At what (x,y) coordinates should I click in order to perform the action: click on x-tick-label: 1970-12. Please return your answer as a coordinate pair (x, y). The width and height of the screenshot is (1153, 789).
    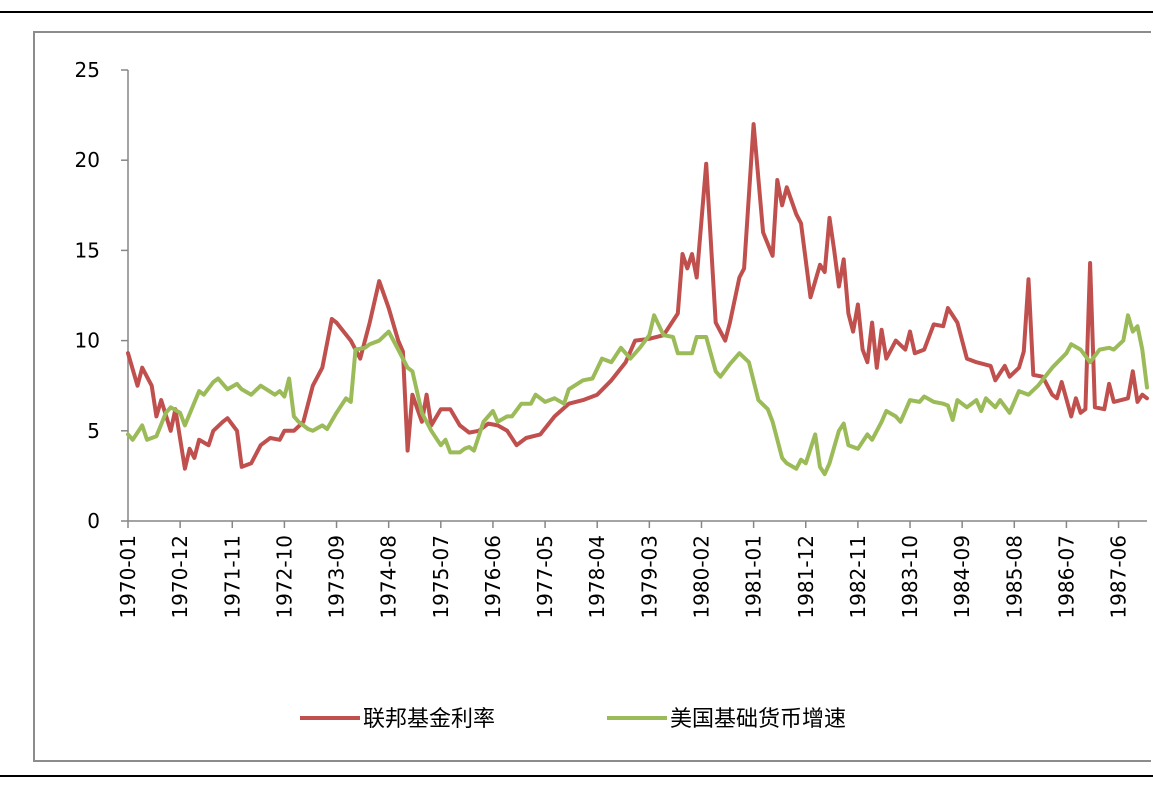
    Looking at the image, I should click on (180, 577).